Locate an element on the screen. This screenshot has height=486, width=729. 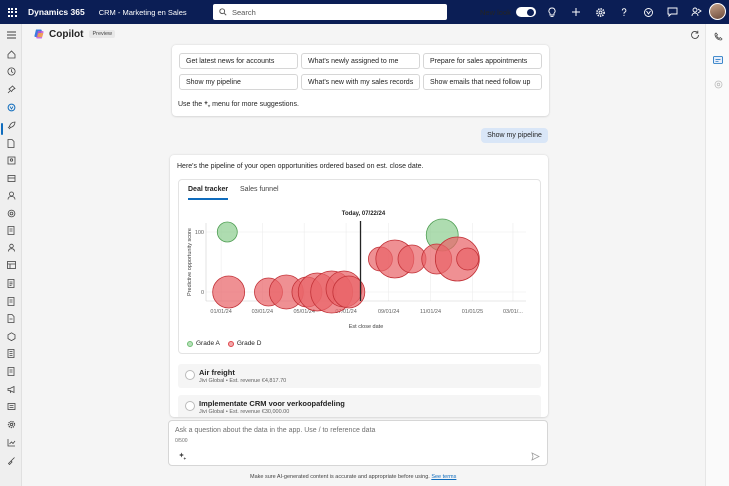
tools-icon is located at coordinates (11, 460).